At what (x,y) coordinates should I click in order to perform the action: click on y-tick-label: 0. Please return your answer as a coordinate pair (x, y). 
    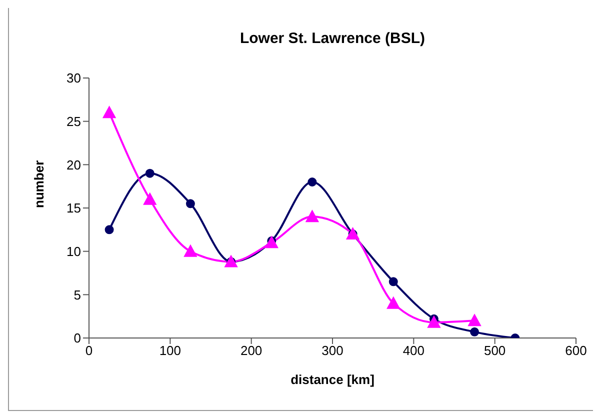
    Looking at the image, I should click on (77, 338).